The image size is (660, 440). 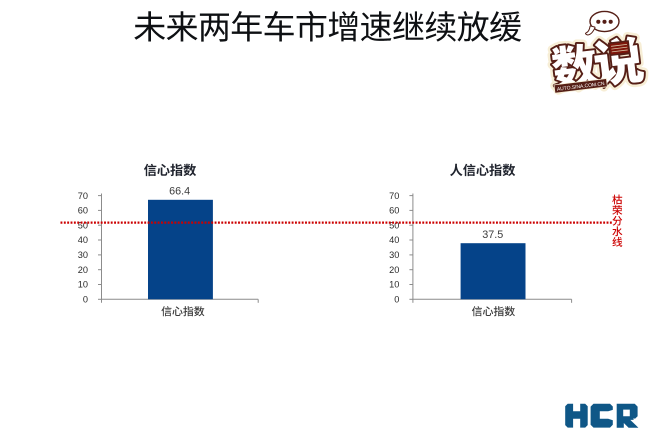 I want to click on svg-text: 66.4, so click(x=179, y=192).